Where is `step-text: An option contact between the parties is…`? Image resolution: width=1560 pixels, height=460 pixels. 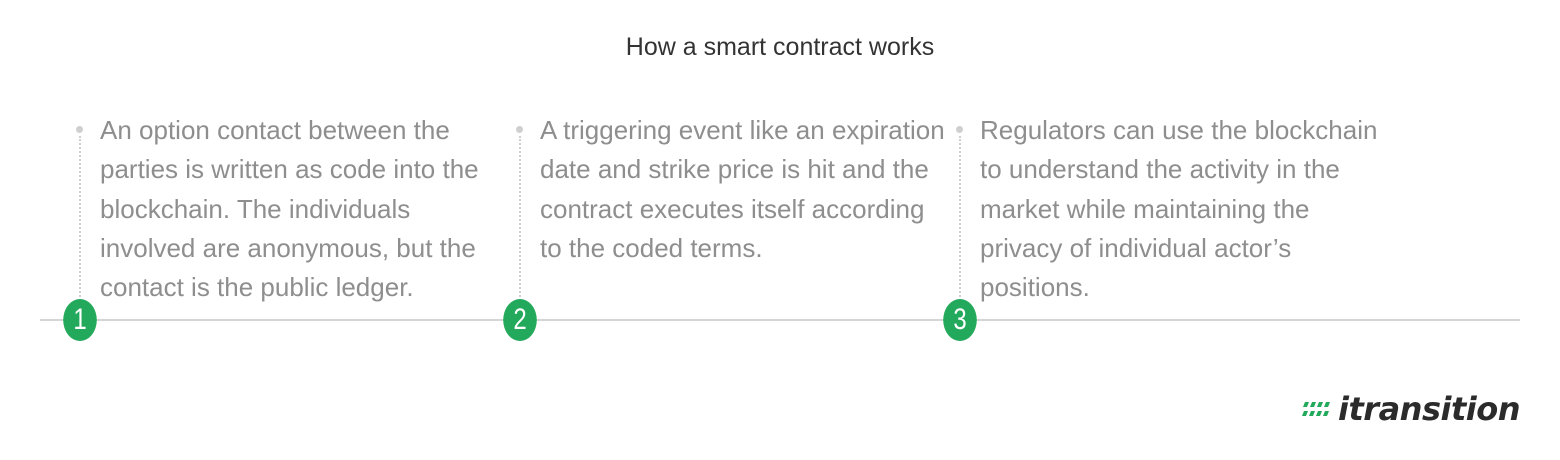
step-text: An option contact between the parties is… is located at coordinates (289, 209).